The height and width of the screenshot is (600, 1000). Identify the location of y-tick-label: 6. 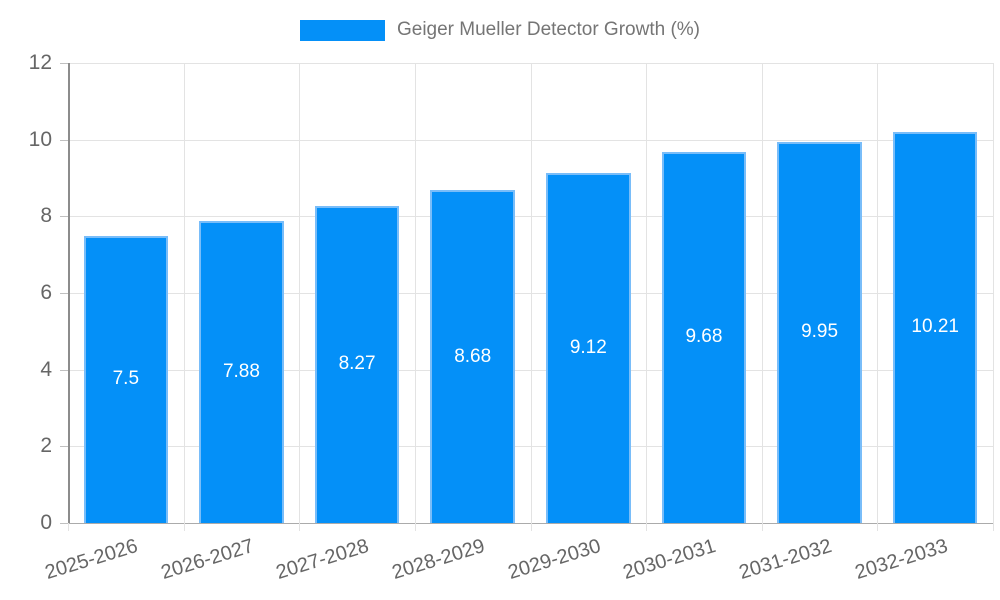
(46, 292).